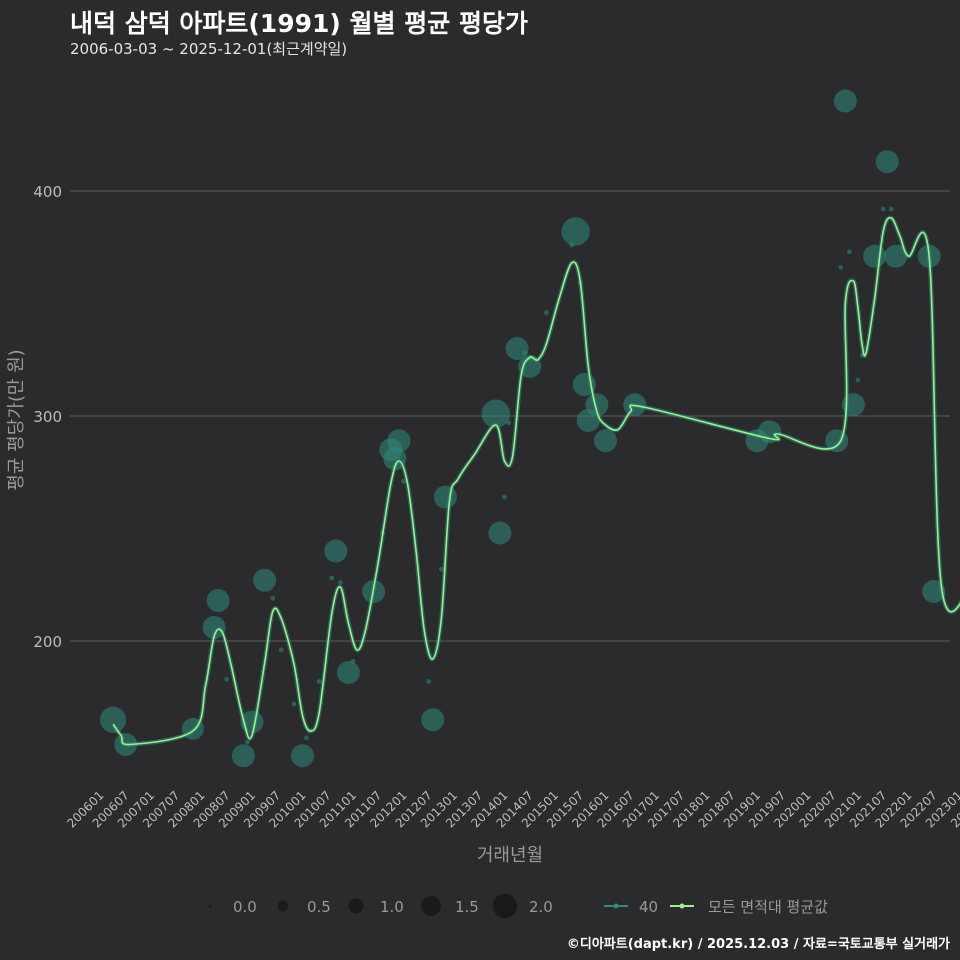  I want to click on x-axis-title: 거래년월, so click(510, 855).